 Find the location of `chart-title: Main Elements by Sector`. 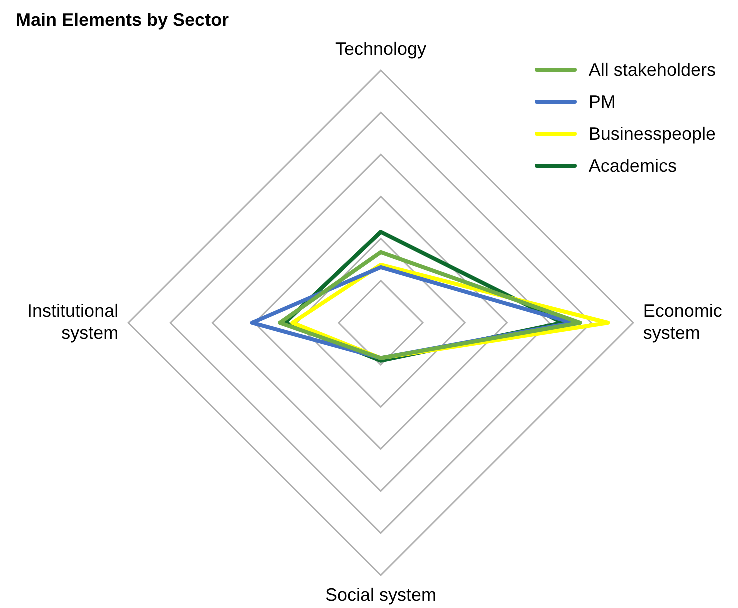

chart-title: Main Elements by Sector is located at coordinates (123, 20).